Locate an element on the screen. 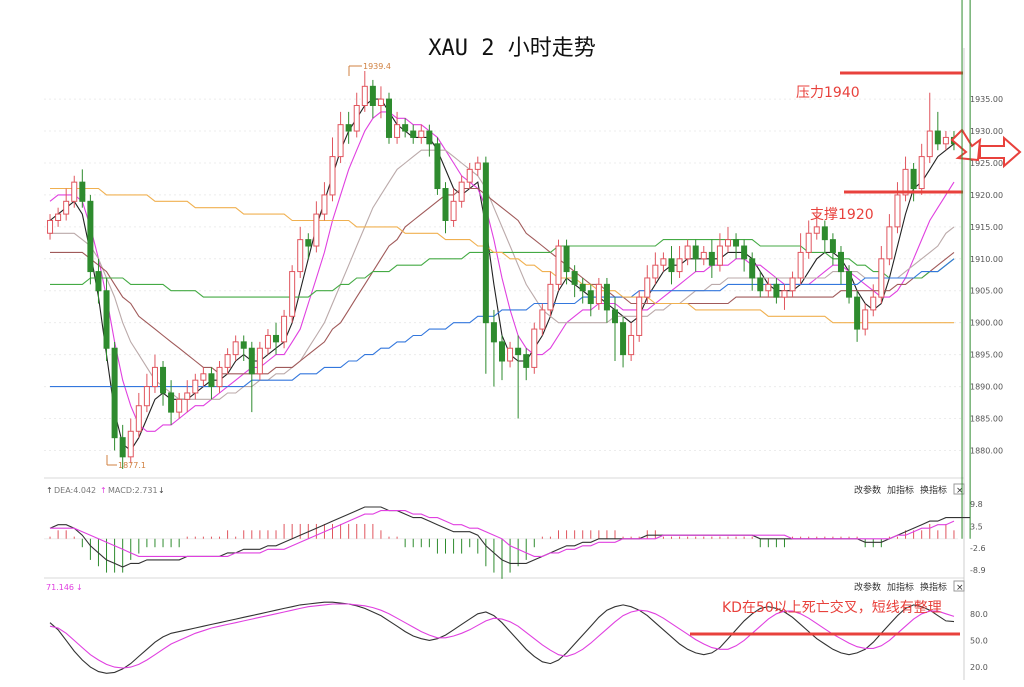 The width and height of the screenshot is (1024, 687). y-tick-label: 1880.00 is located at coordinates (986, 450).